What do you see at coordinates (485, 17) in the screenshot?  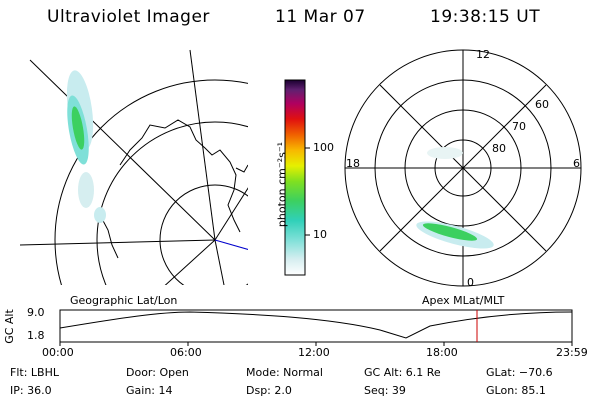 I see `time-label: 19:38:15 UT` at bounding box center [485, 17].